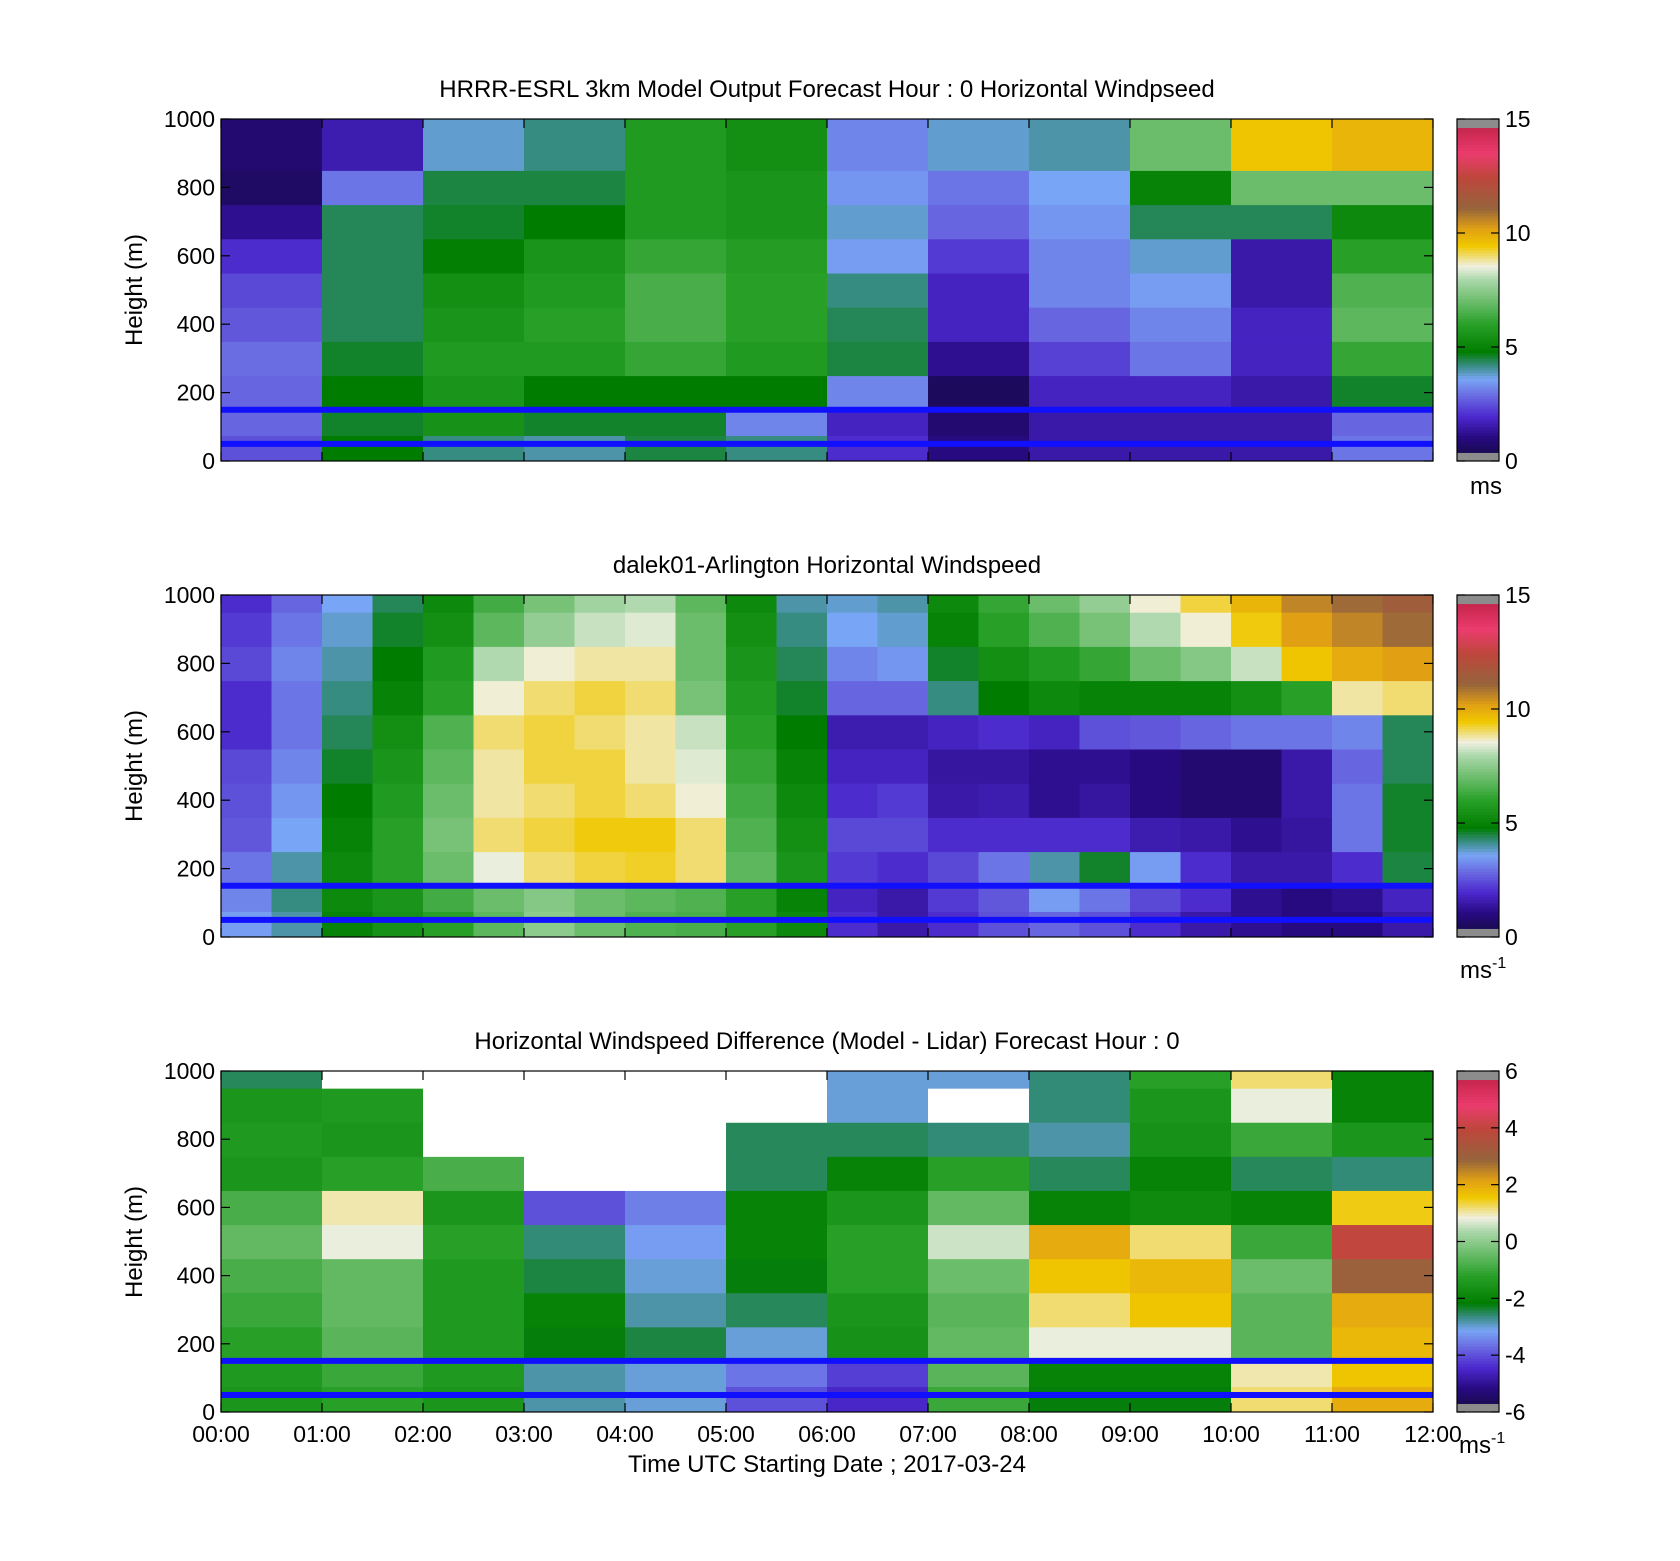 This screenshot has width=1680, height=1561. I want to click on colorbar-tick-label: 6, so click(1511, 1071).